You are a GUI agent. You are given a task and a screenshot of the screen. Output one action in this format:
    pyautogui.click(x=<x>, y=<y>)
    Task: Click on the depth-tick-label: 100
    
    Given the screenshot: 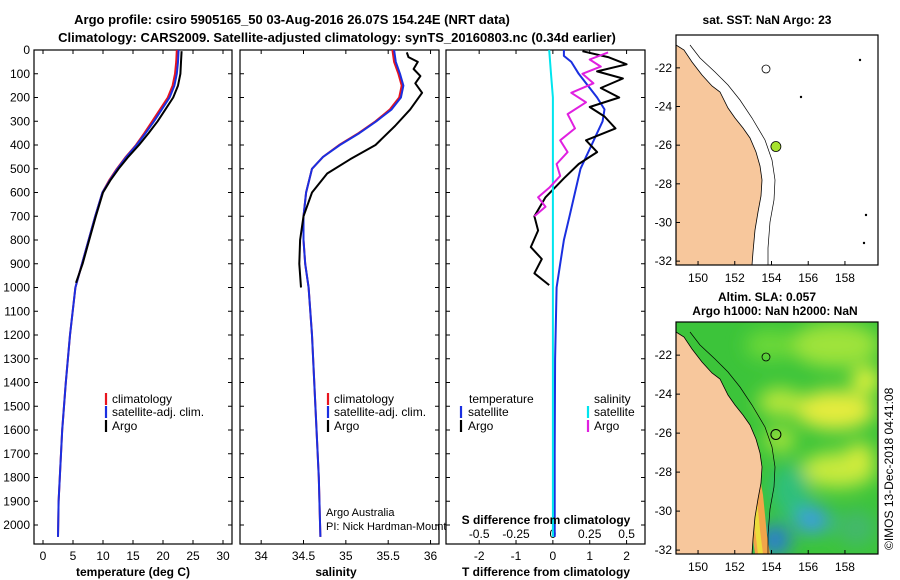 What is the action you would take?
    pyautogui.click(x=20, y=74)
    